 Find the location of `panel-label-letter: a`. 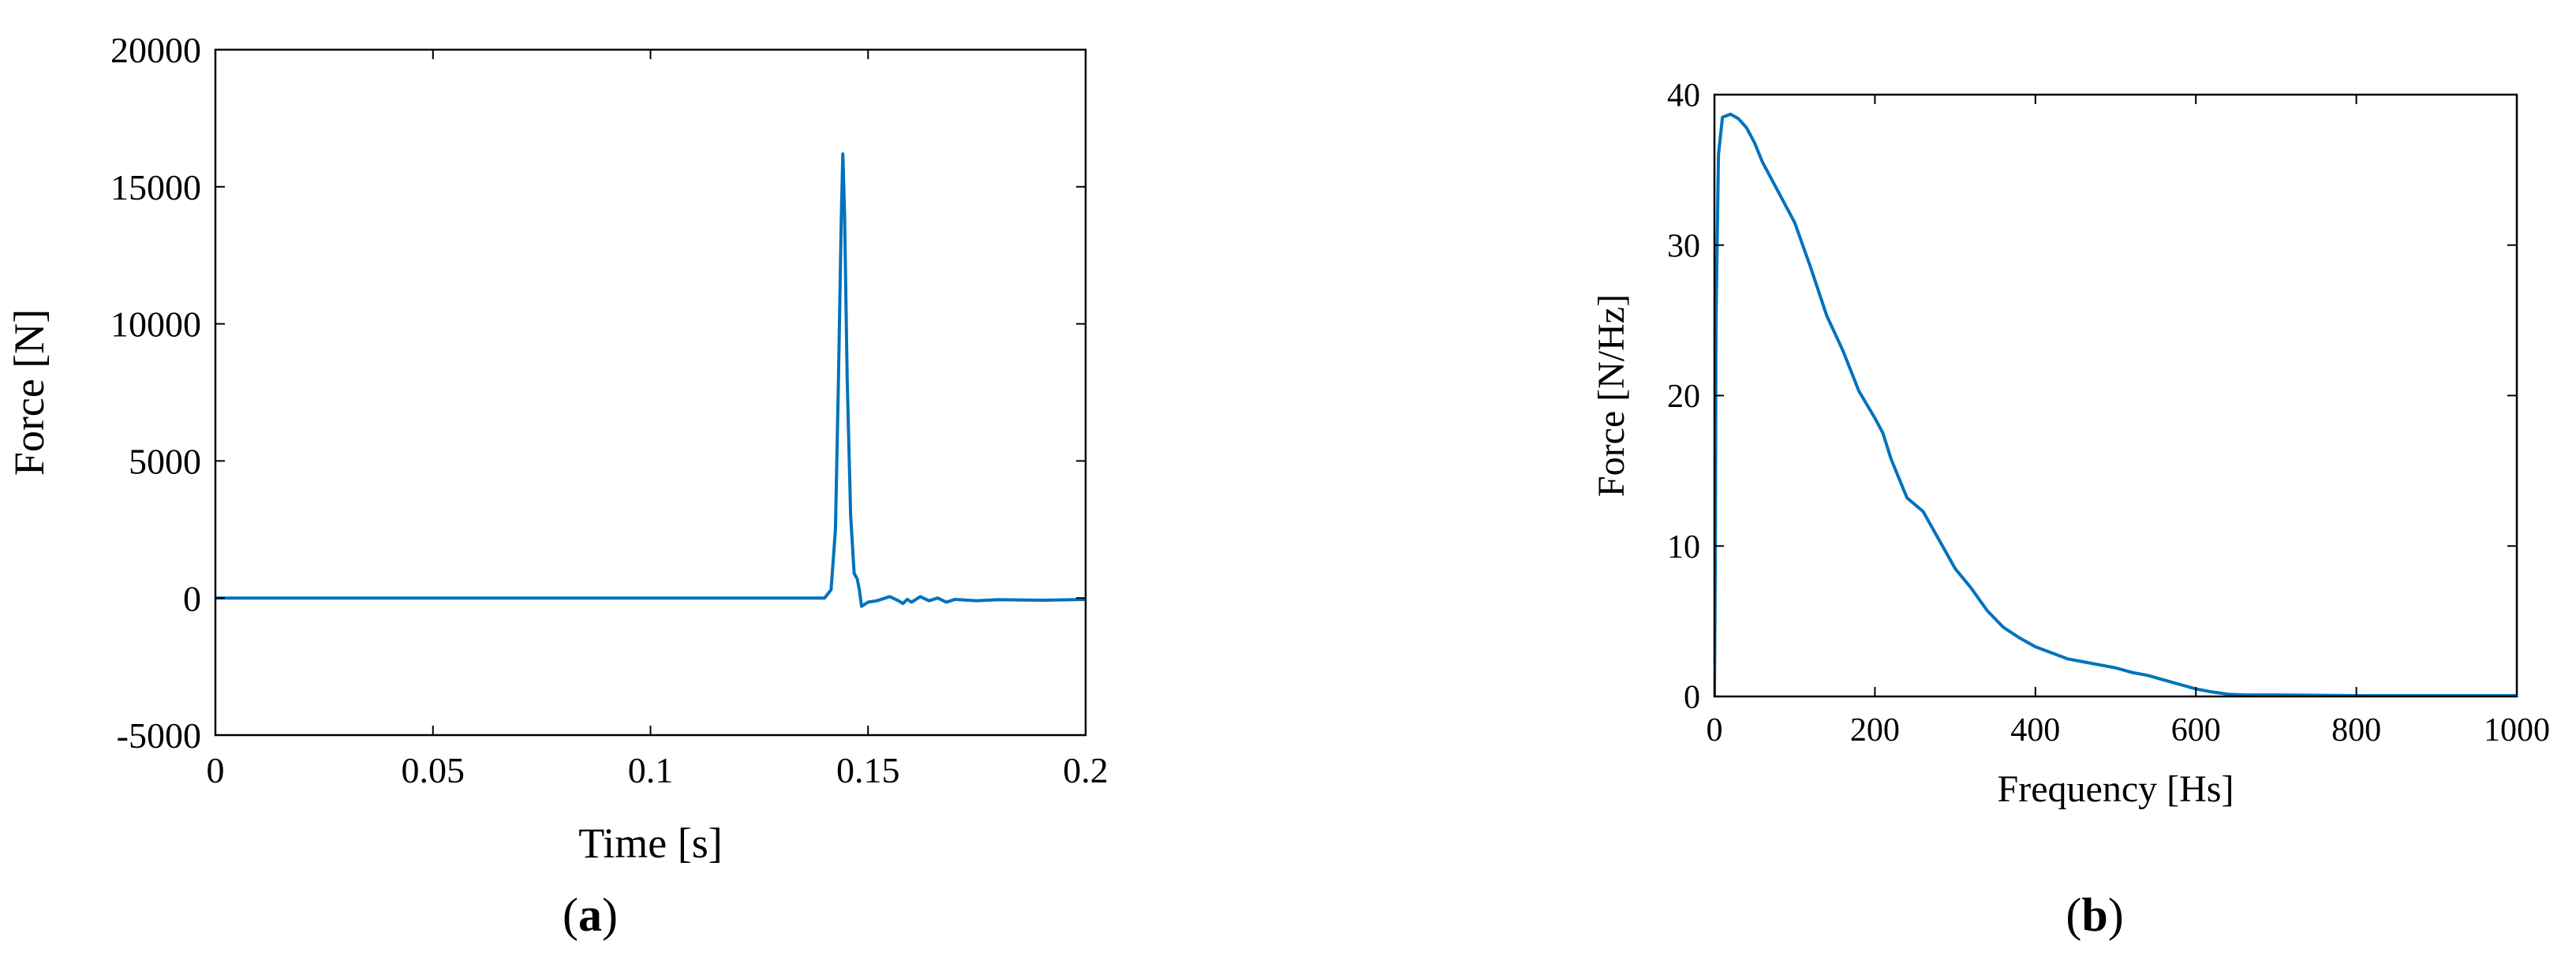

panel-label-letter: a is located at coordinates (590, 915).